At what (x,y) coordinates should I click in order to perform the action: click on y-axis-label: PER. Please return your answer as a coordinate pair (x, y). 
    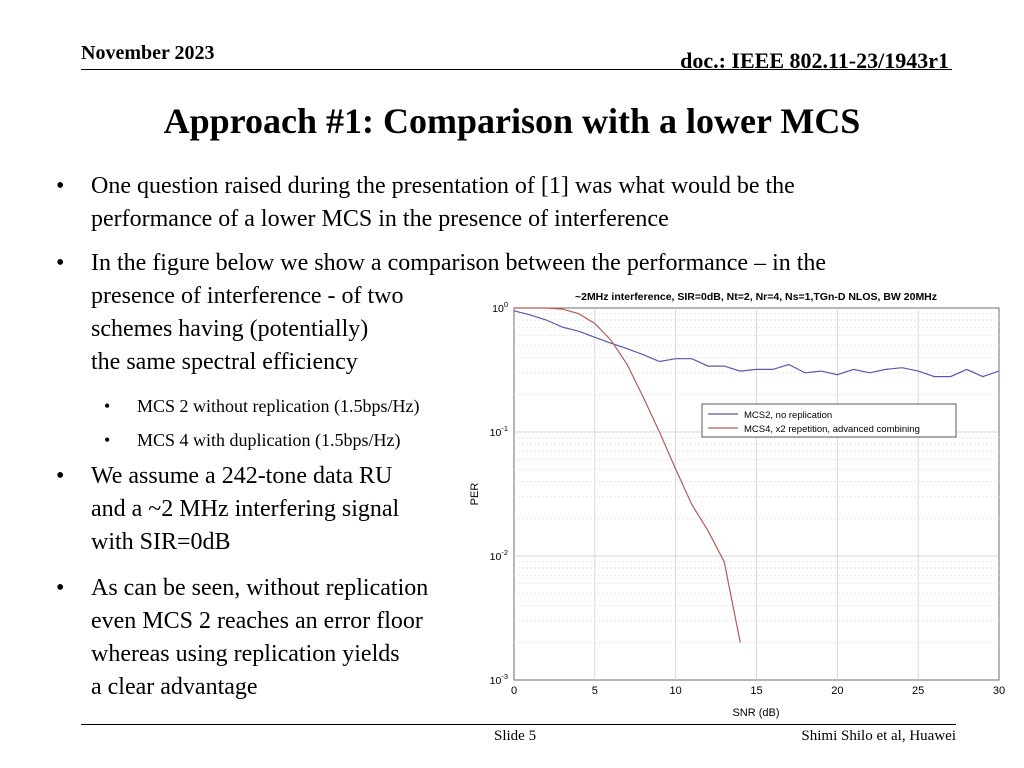
    Looking at the image, I should click on (475, 494).